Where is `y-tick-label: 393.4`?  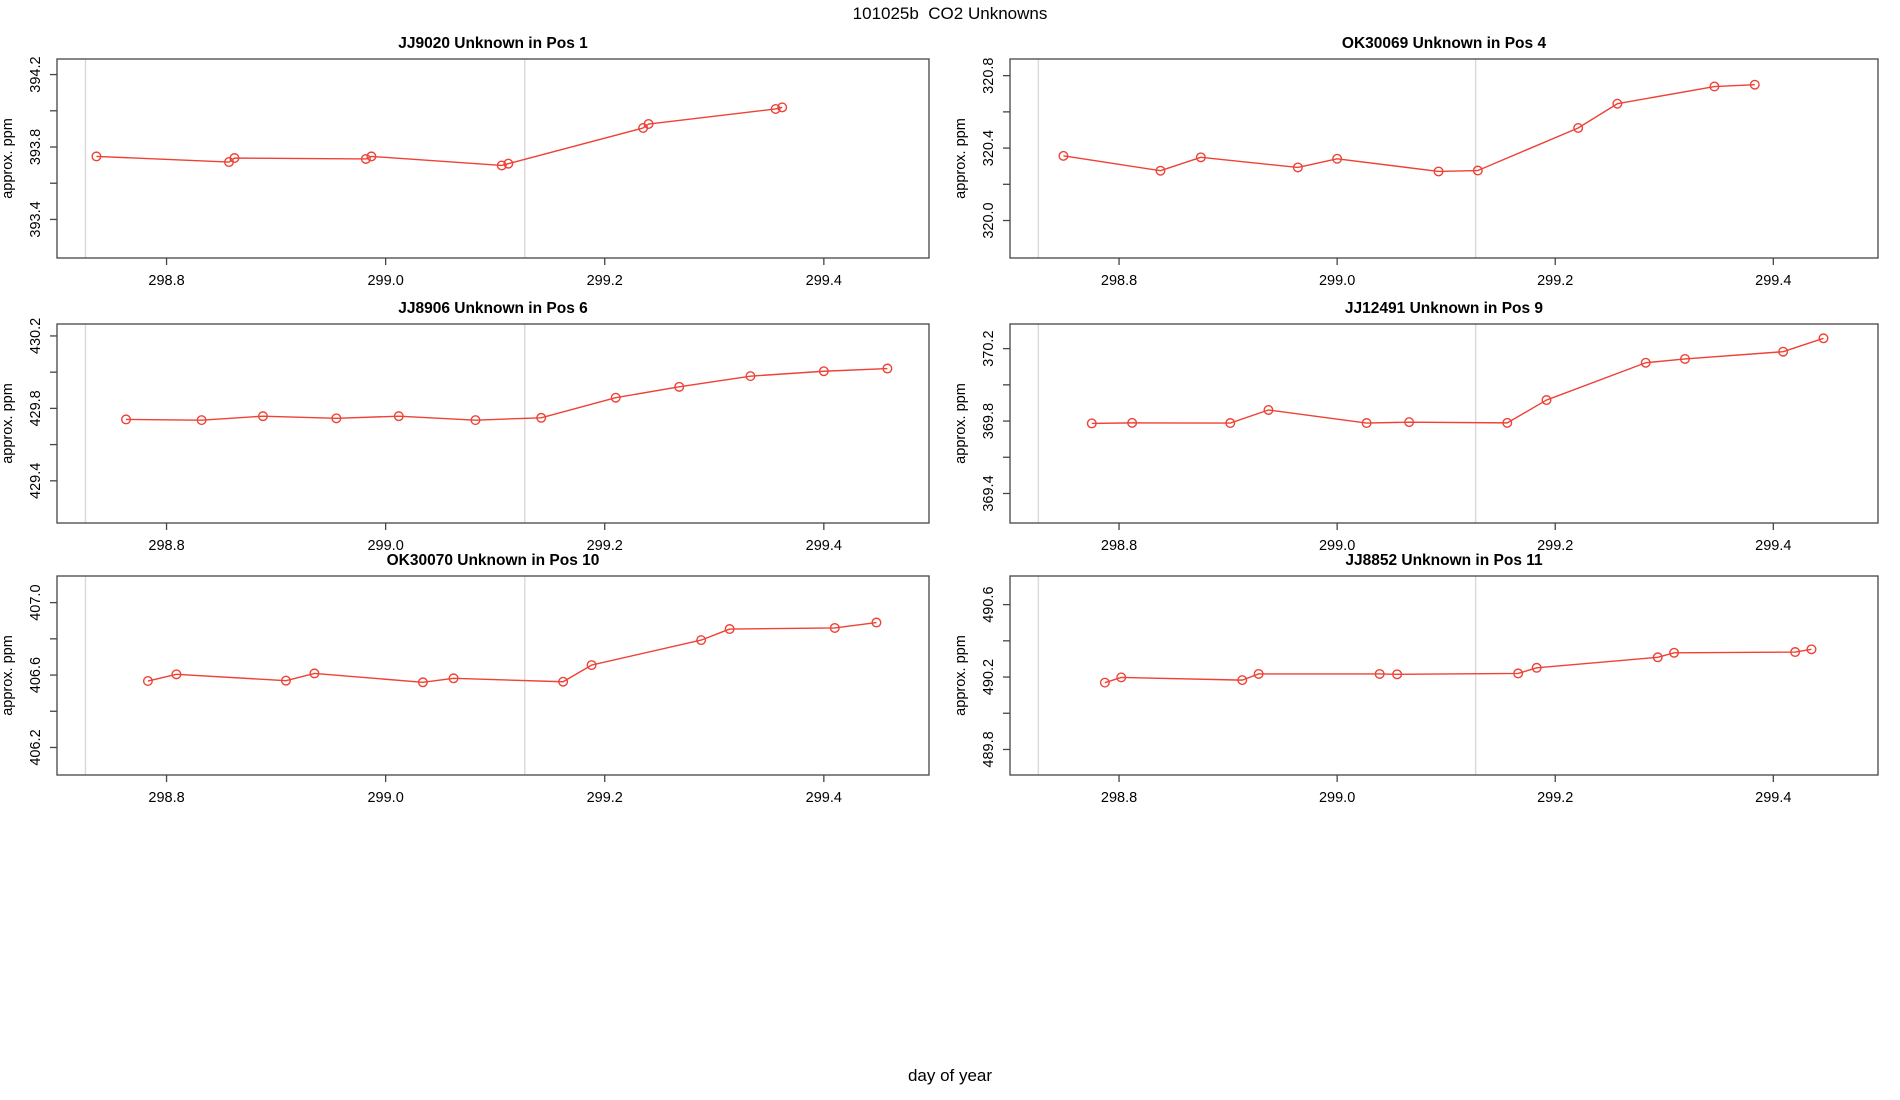
y-tick-label: 393.4 is located at coordinates (36, 219).